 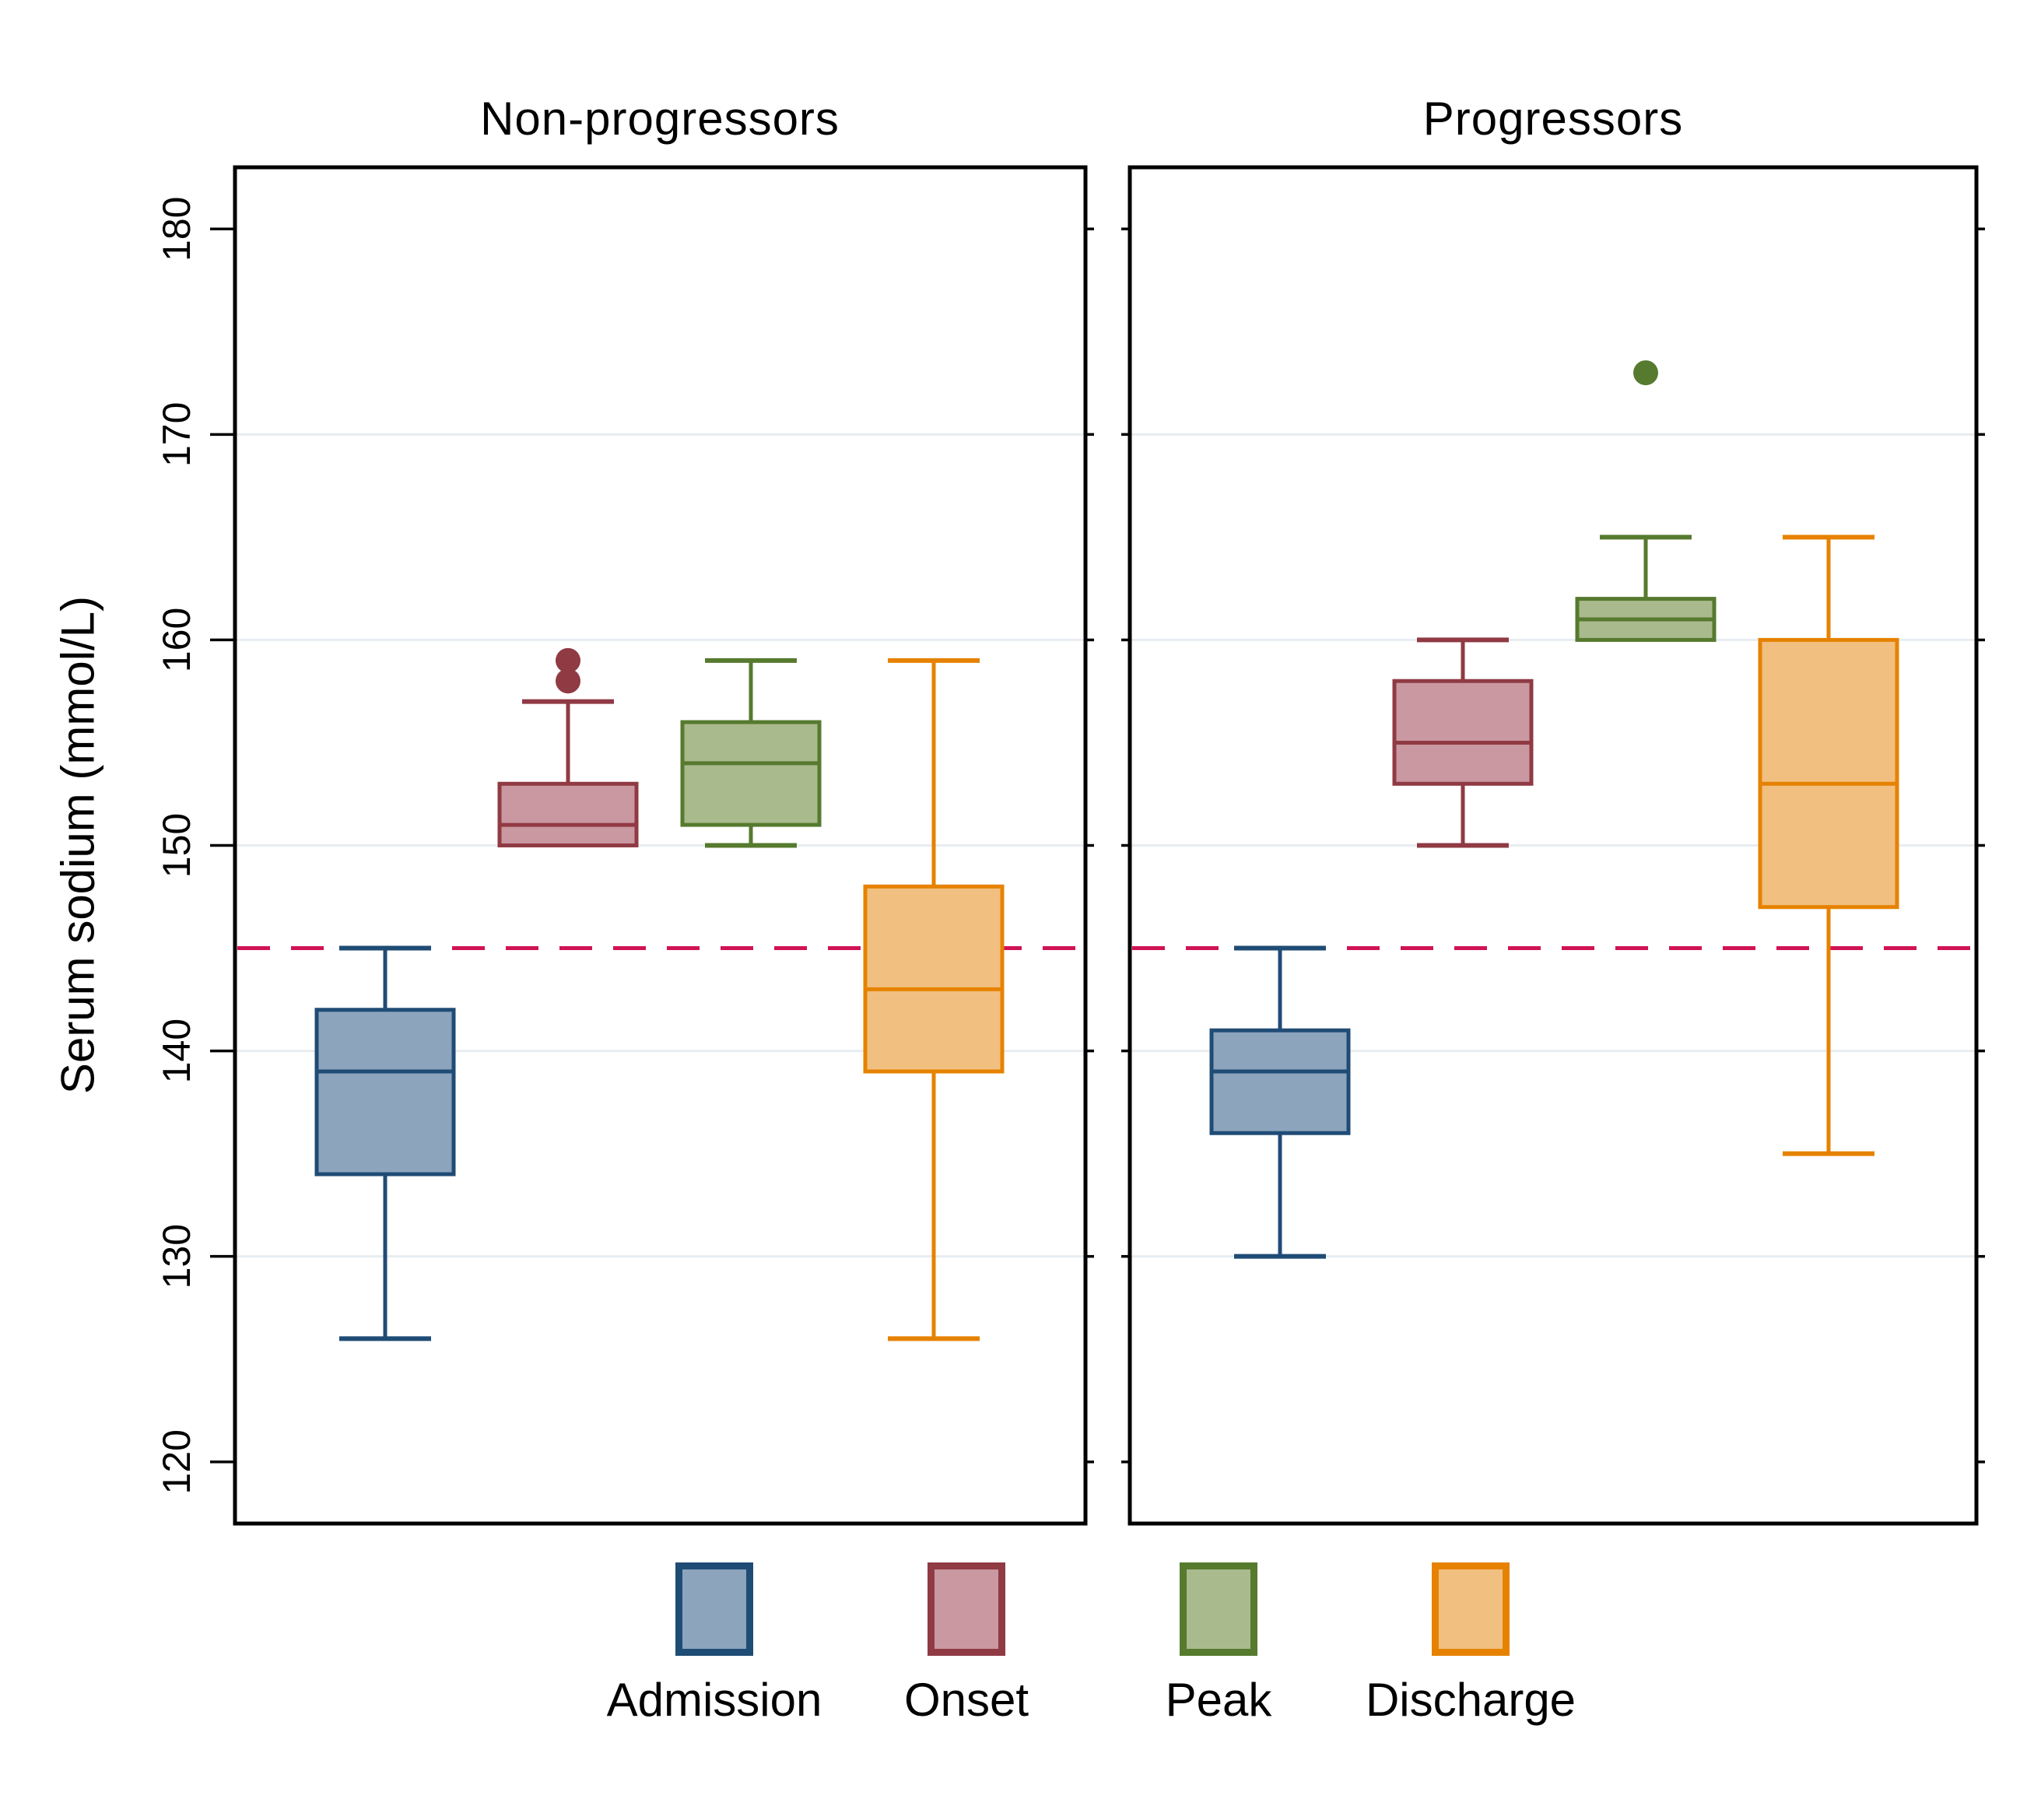 I want to click on onset-swatch, so click(x=966, y=1609).